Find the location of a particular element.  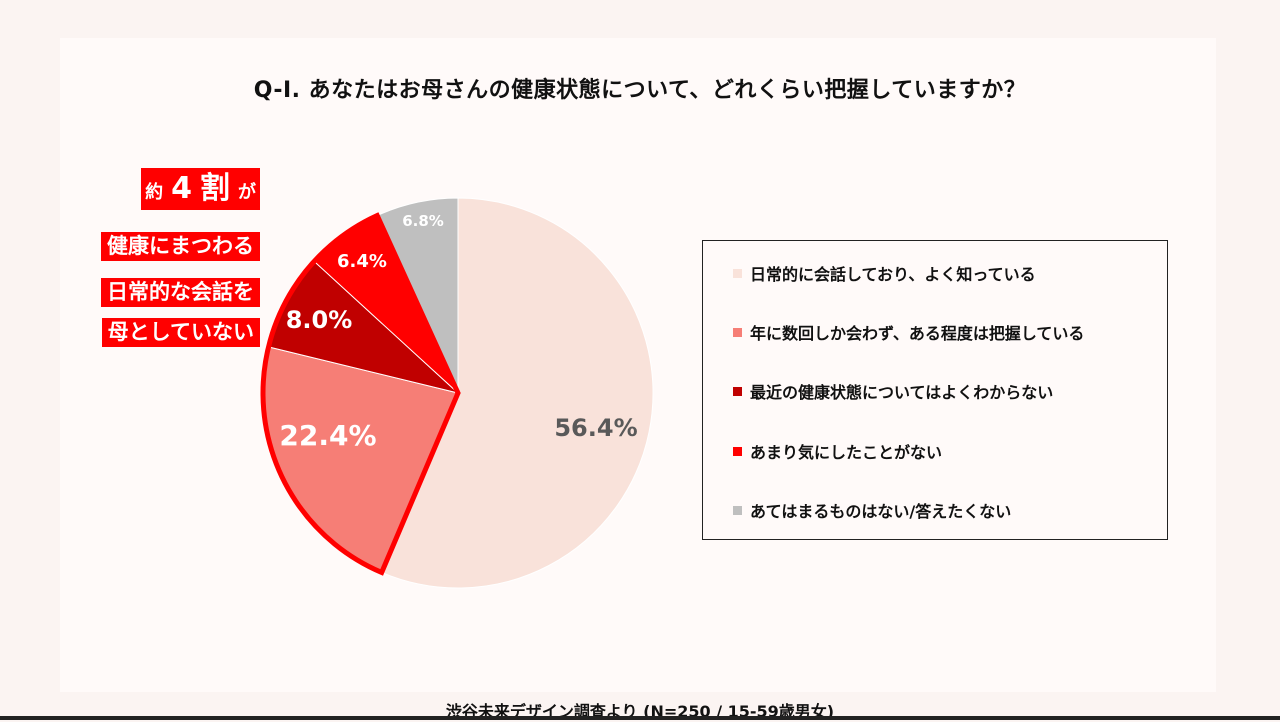

data-label-3: 6.4% is located at coordinates (362, 261).